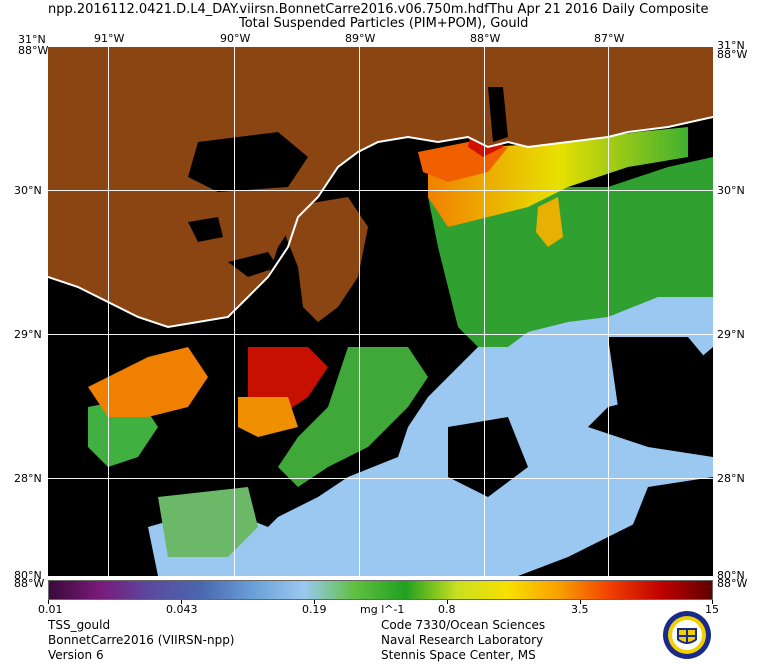 The image size is (762, 664). I want to click on footer-product: TSS_gould, so click(79, 625).